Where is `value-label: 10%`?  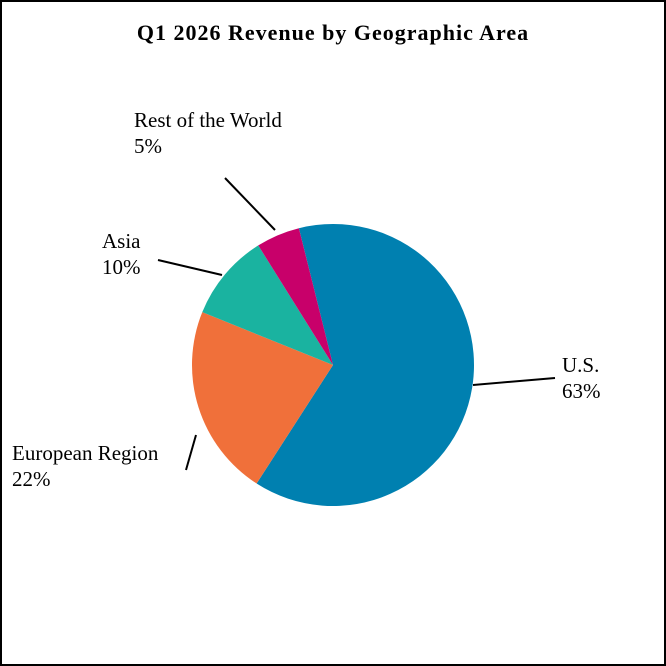
value-label: 10% is located at coordinates (121, 267).